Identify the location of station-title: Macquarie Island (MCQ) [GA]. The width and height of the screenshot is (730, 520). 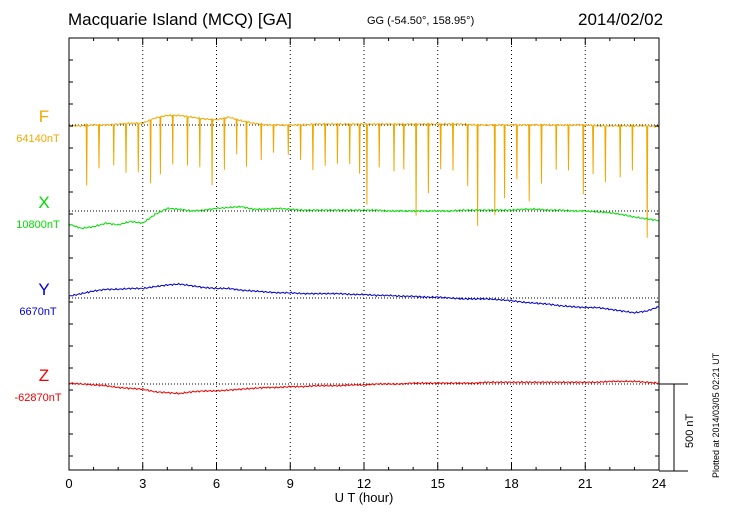
(180, 19).